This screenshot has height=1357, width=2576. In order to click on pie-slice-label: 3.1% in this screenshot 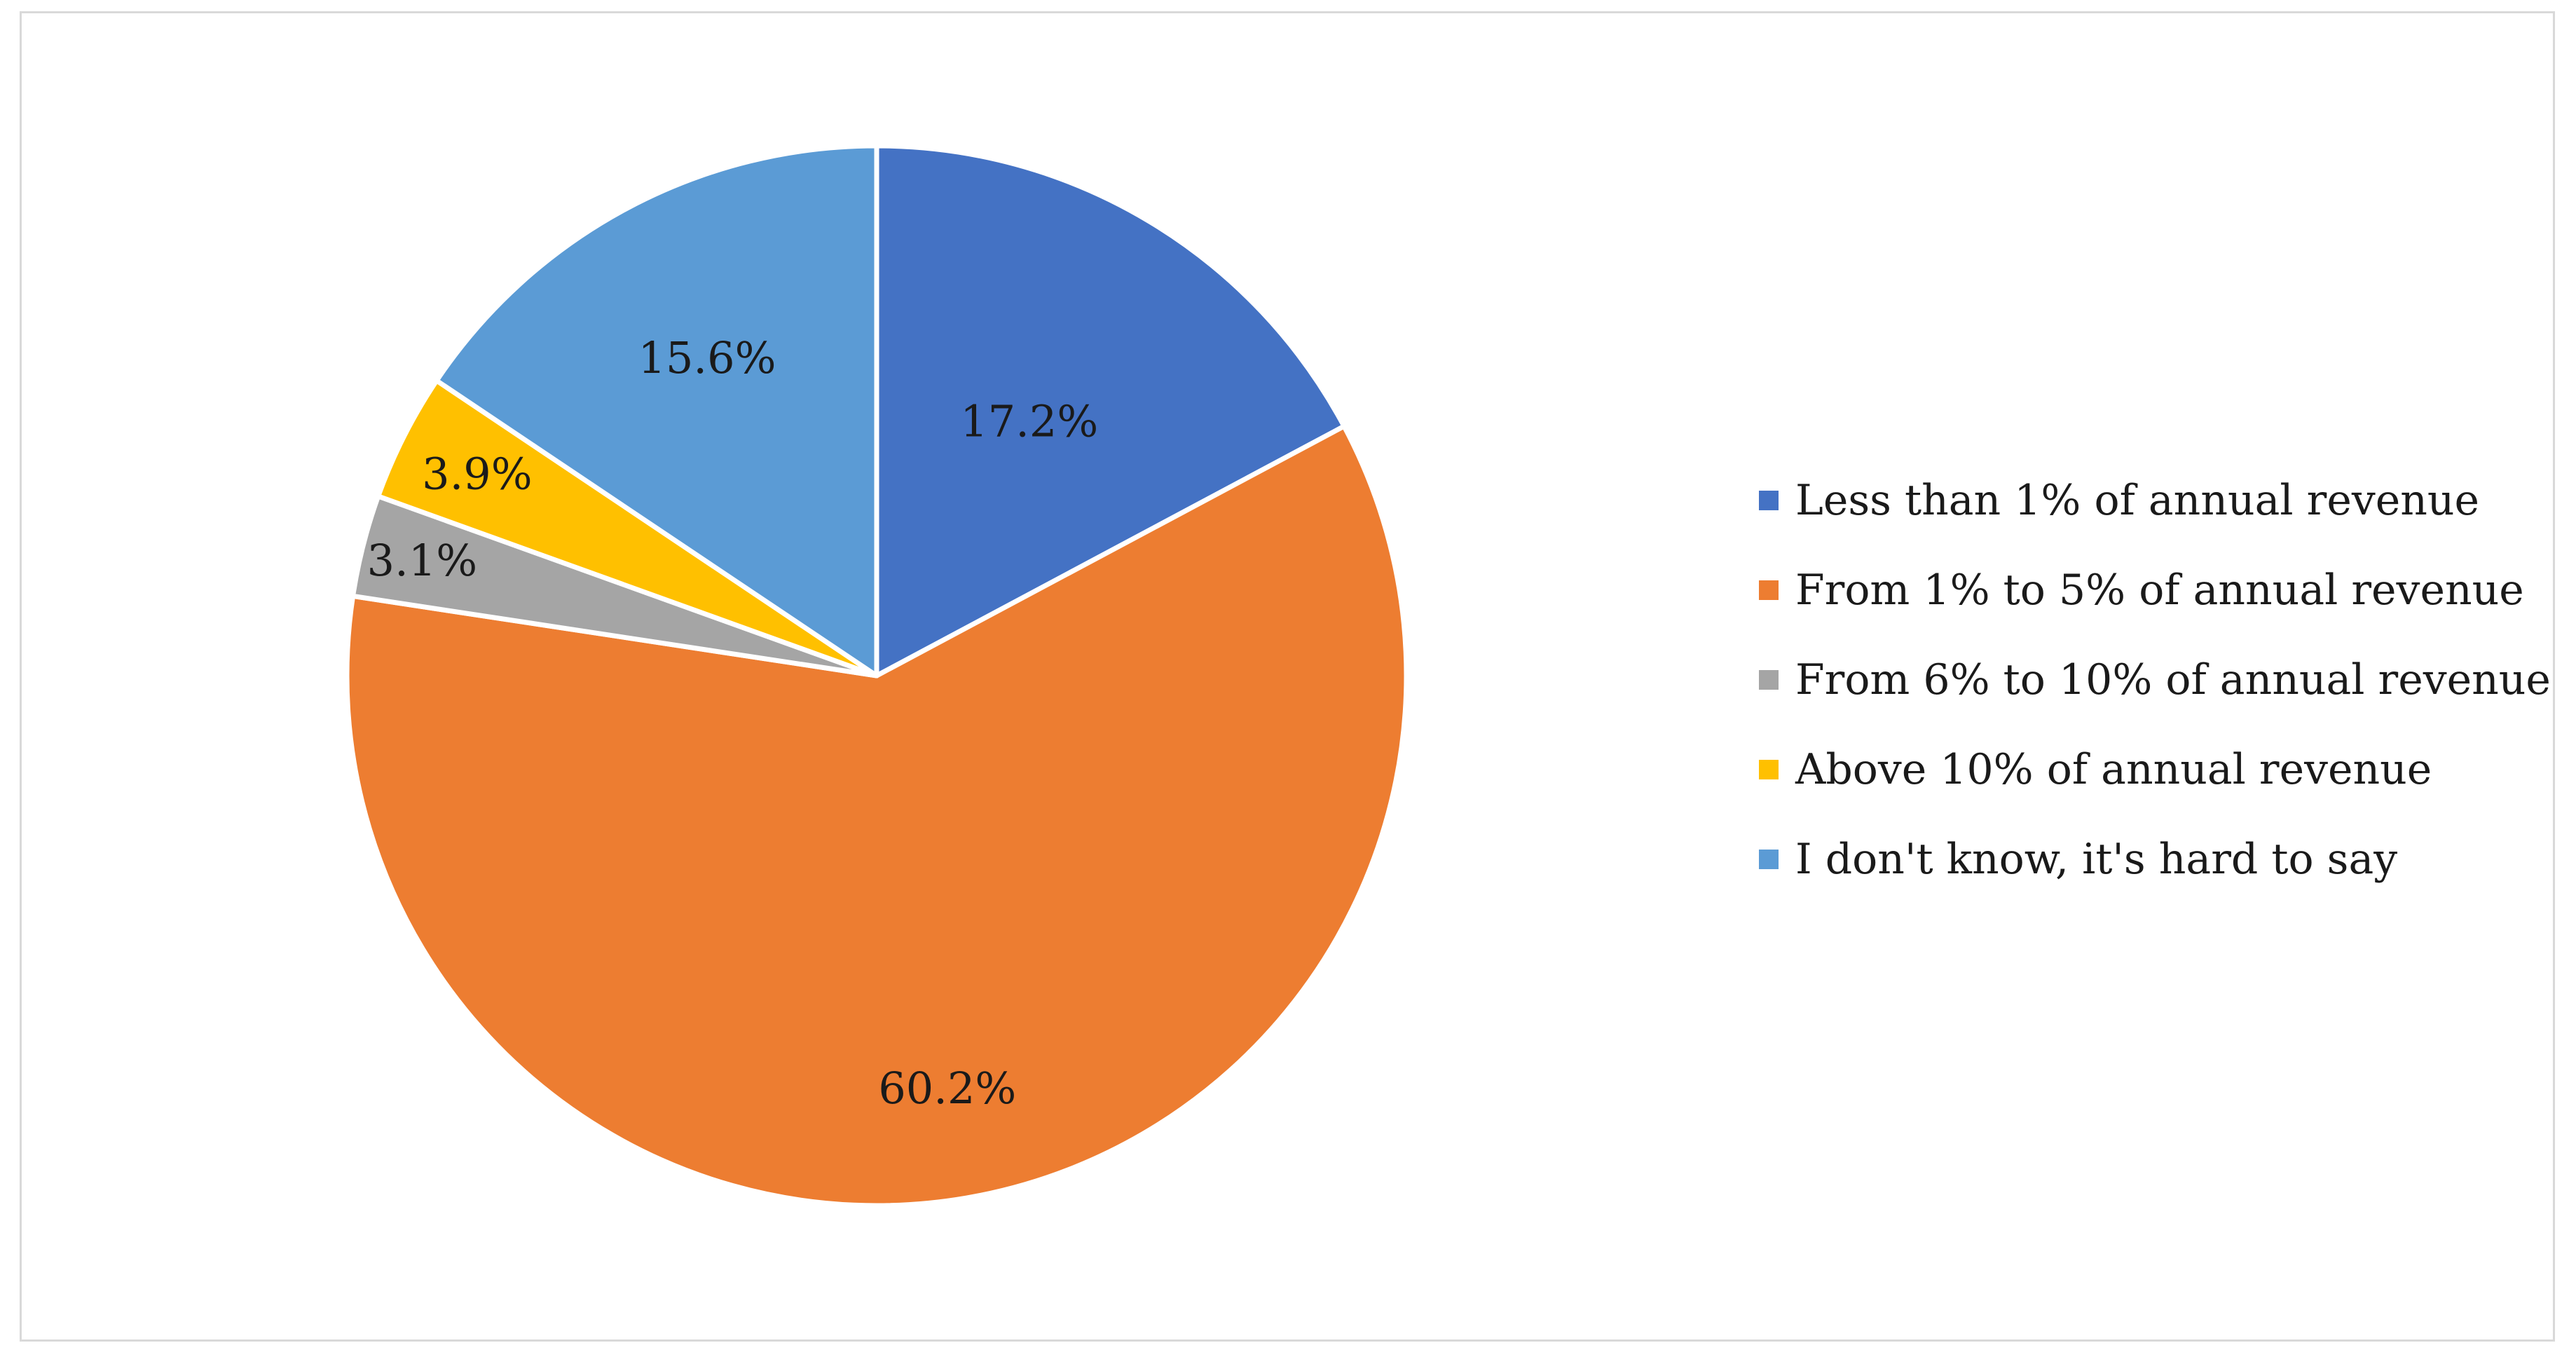, I will do `click(423, 560)`.